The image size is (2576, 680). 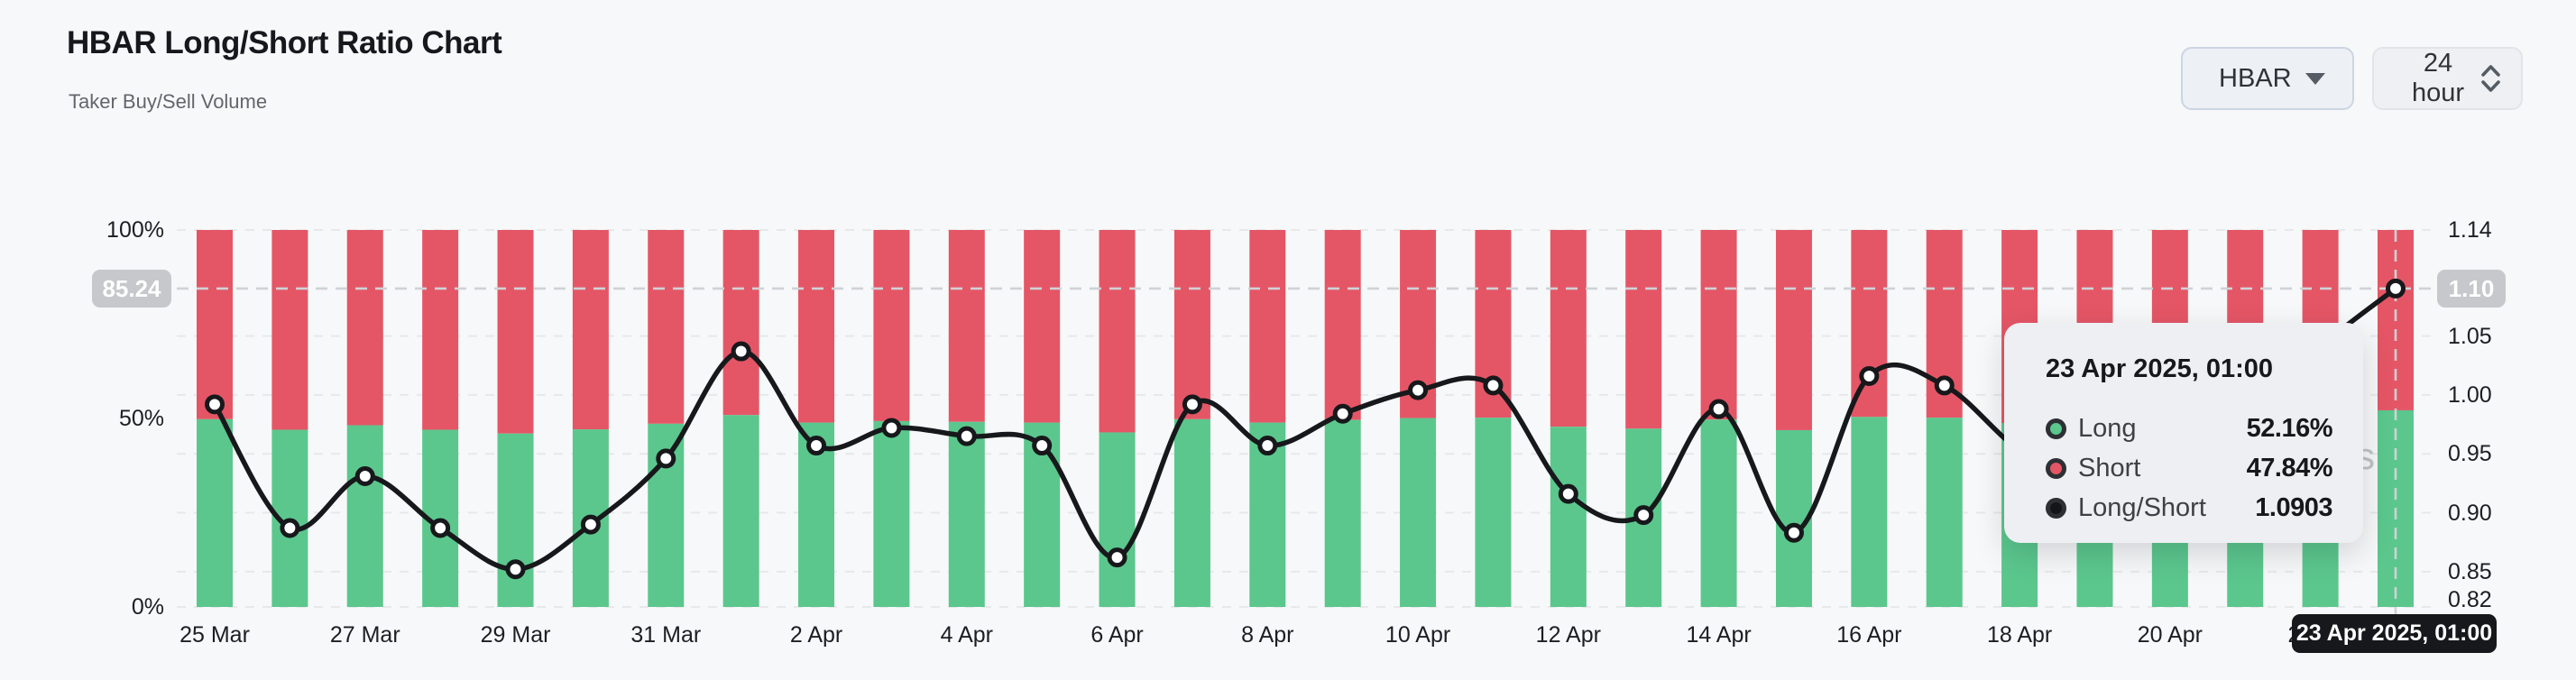 What do you see at coordinates (2109, 467) in the screenshot?
I see `tooltip-short-label: Short` at bounding box center [2109, 467].